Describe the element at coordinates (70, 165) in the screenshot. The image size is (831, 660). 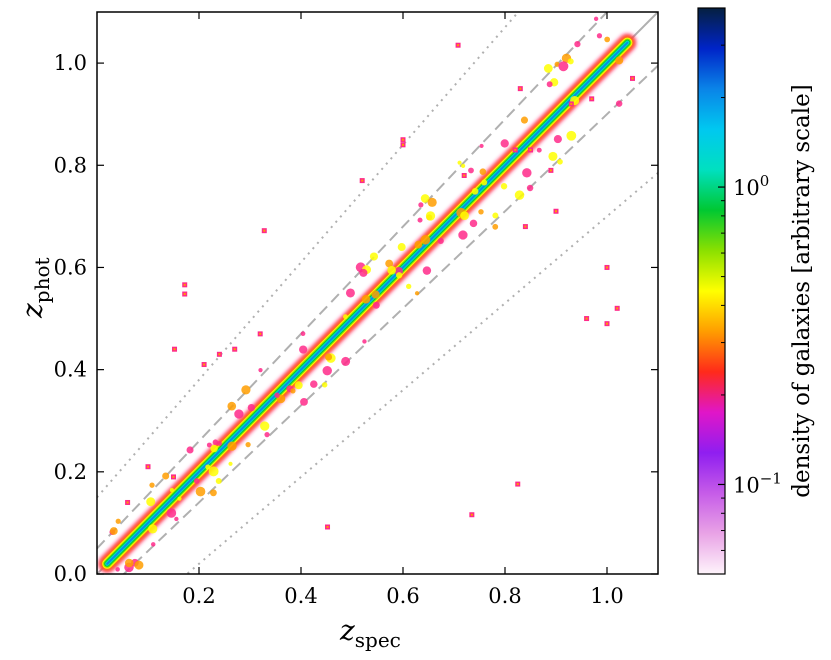
I see `y-tick-label: 0.8` at that location.